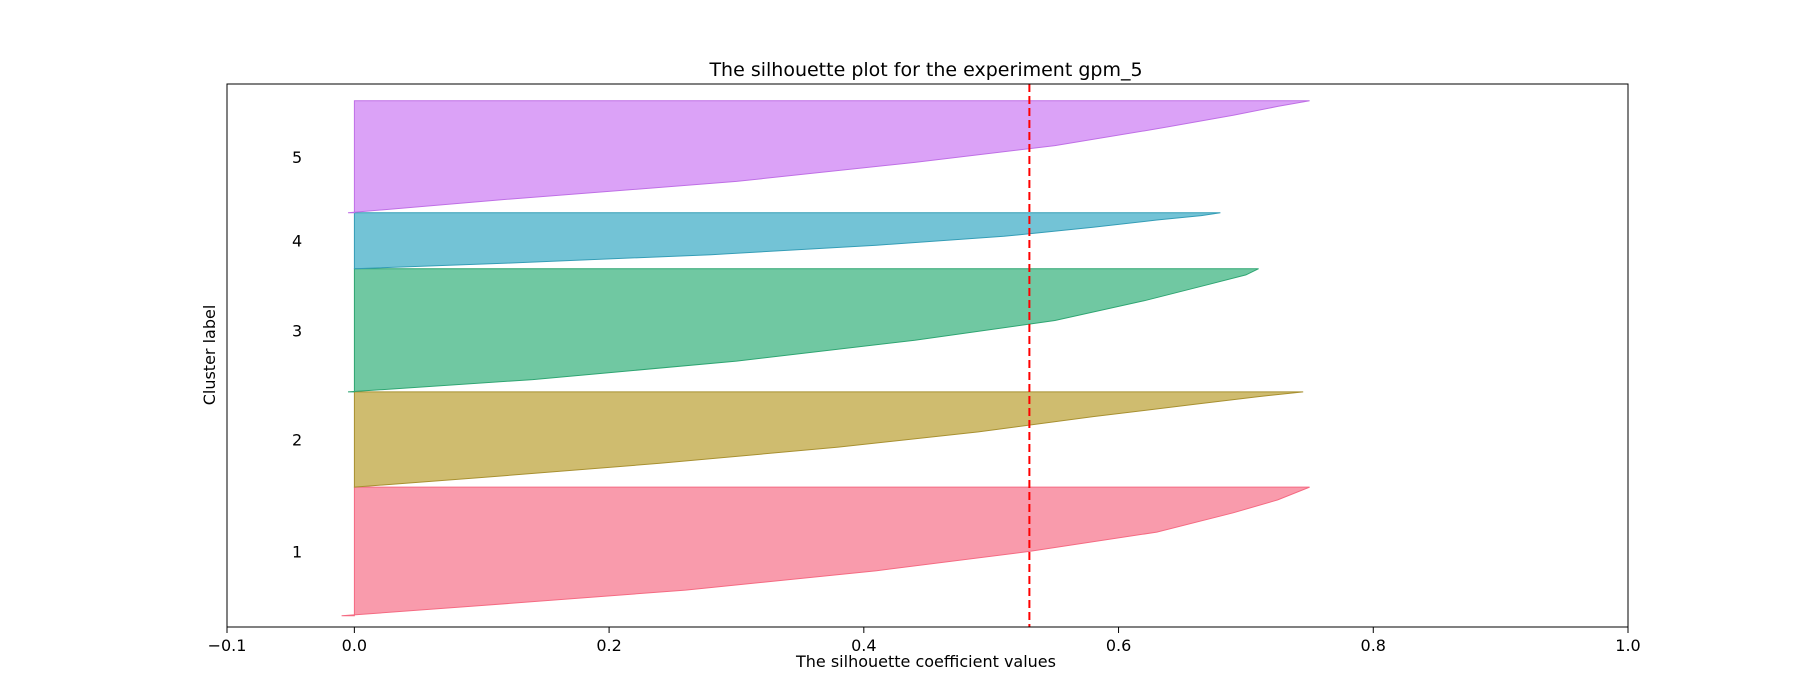  I want to click on x-axis-ticks: −0.1 0.0 0.2 0.4 0.6 0.8 1.0, so click(924, 641).